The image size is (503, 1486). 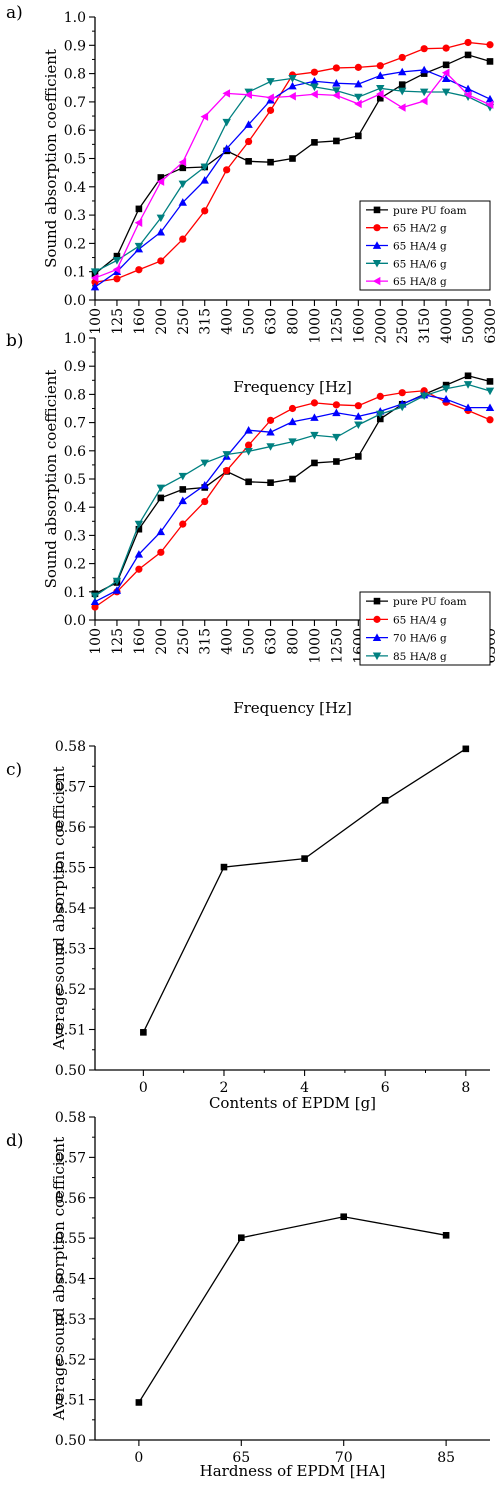 What do you see at coordinates (344, 1458) in the screenshot?
I see `x-tick-label: 70` at bounding box center [344, 1458].